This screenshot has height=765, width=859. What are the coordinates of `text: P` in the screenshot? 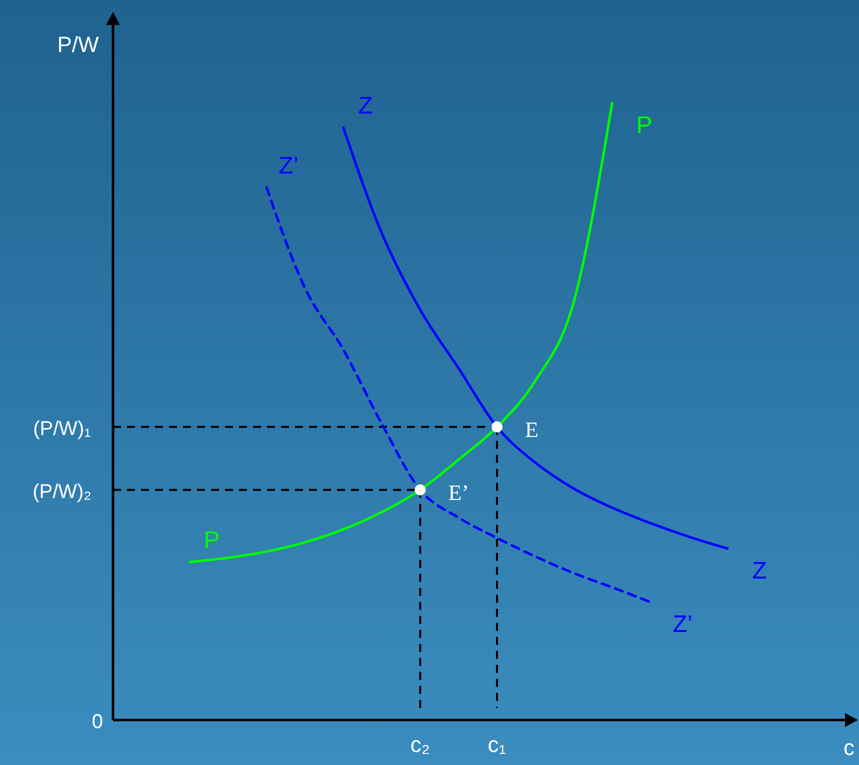 It's located at (644, 125).